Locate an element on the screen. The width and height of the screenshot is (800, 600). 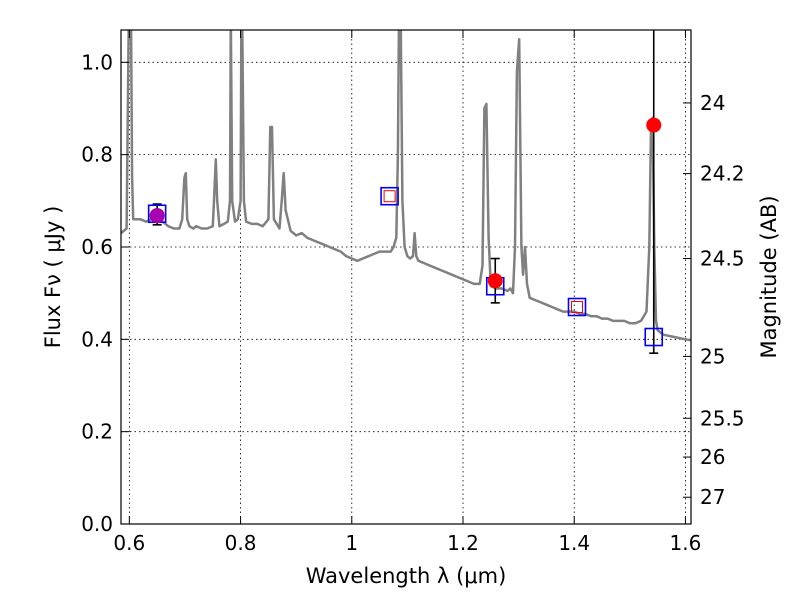
y2-tick-label: 27 is located at coordinates (712, 497).